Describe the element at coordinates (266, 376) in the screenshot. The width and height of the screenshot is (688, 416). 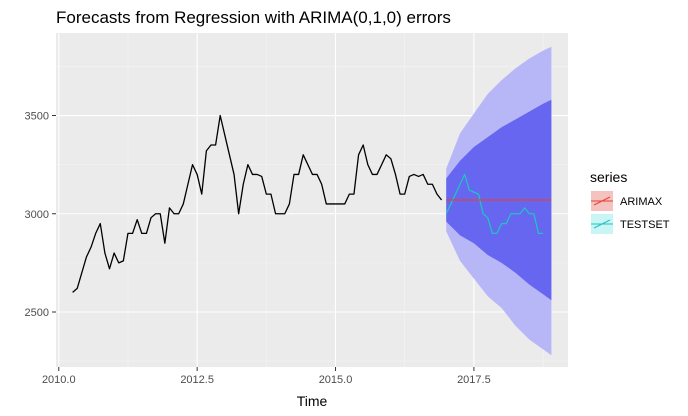
I see `x-axis: 2010.0 2012.5 2015.0 2017.5` at that location.